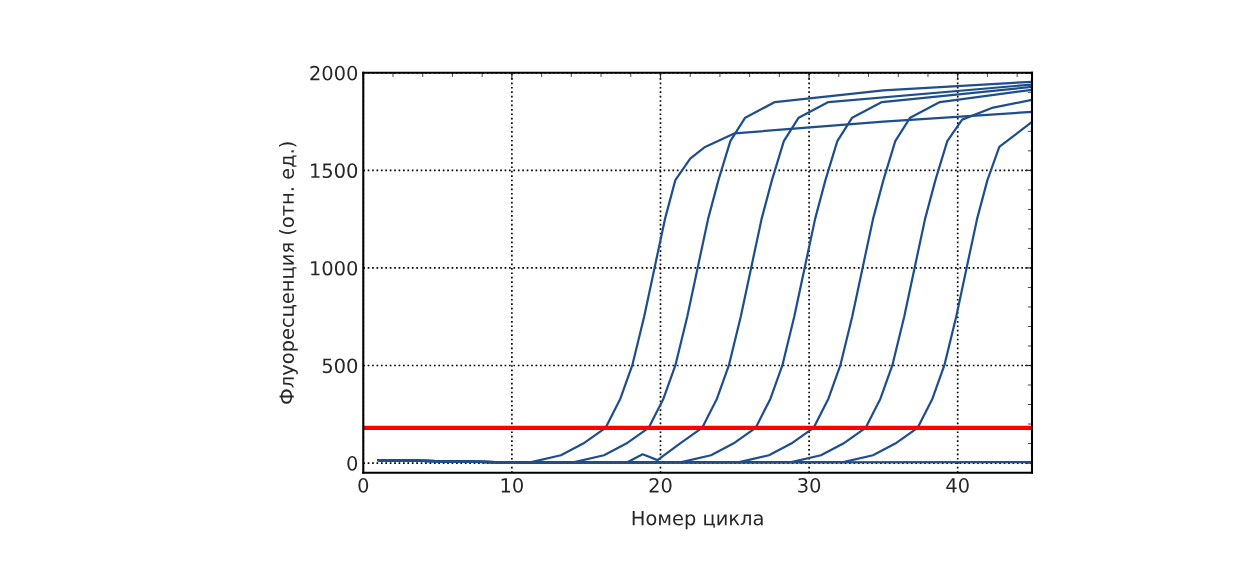  What do you see at coordinates (334, 268) in the screenshot?
I see `y-tick-label: 1000` at bounding box center [334, 268].